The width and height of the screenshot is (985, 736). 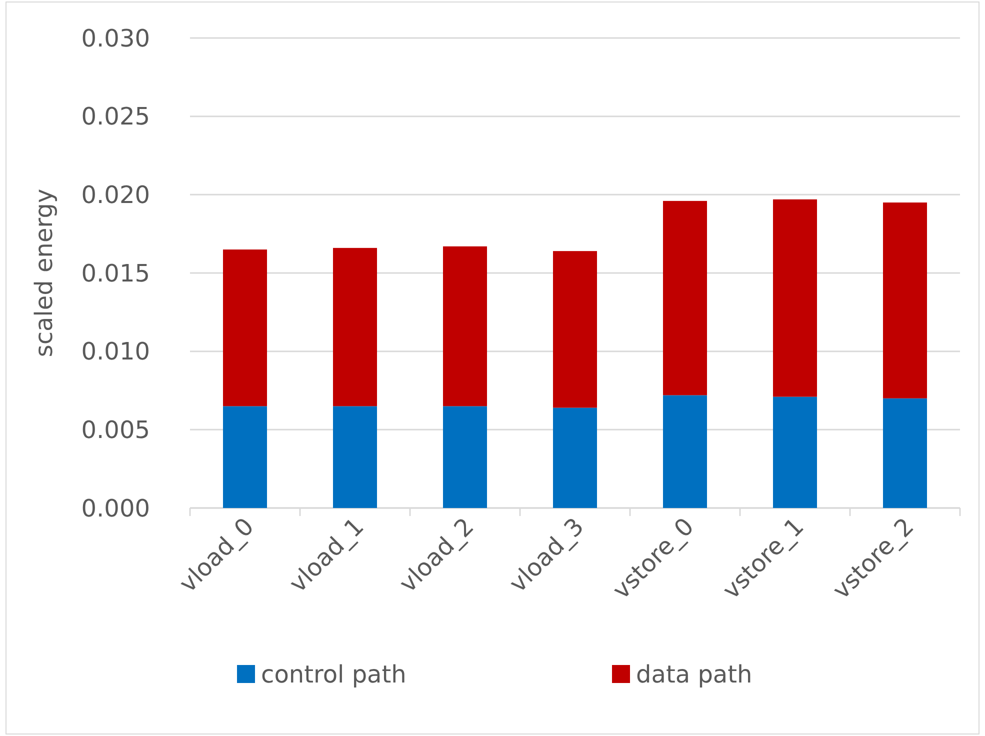 What do you see at coordinates (44, 273) in the screenshot?
I see `y-axis-title: scaled energy` at bounding box center [44, 273].